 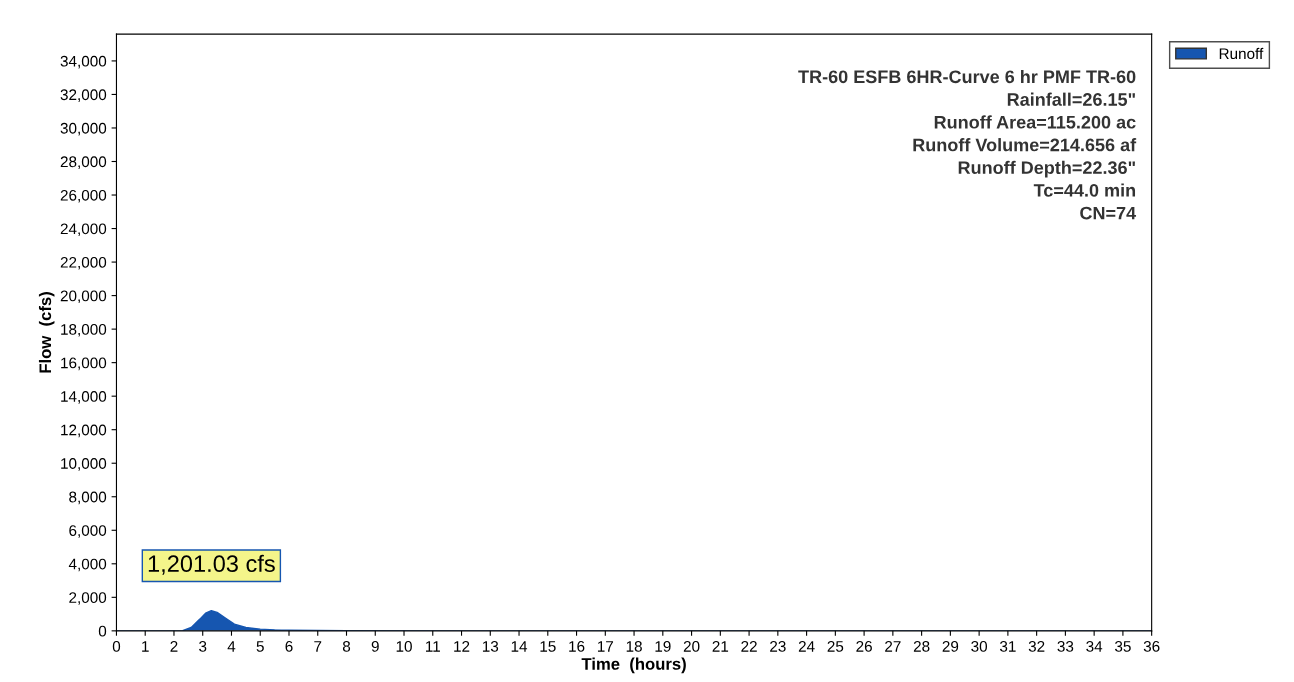 What do you see at coordinates (211, 564) in the screenshot?
I see `annotation: 1,201.03 cfs` at bounding box center [211, 564].